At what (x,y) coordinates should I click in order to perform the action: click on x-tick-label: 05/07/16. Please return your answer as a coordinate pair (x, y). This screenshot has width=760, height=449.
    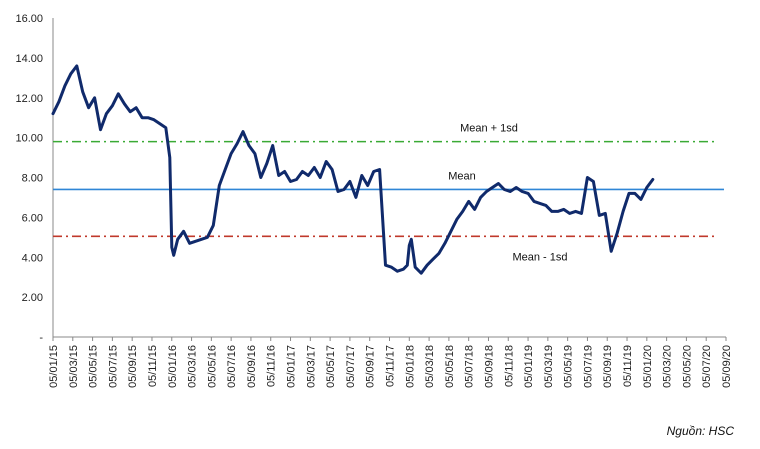
    Looking at the image, I should click on (232, 366).